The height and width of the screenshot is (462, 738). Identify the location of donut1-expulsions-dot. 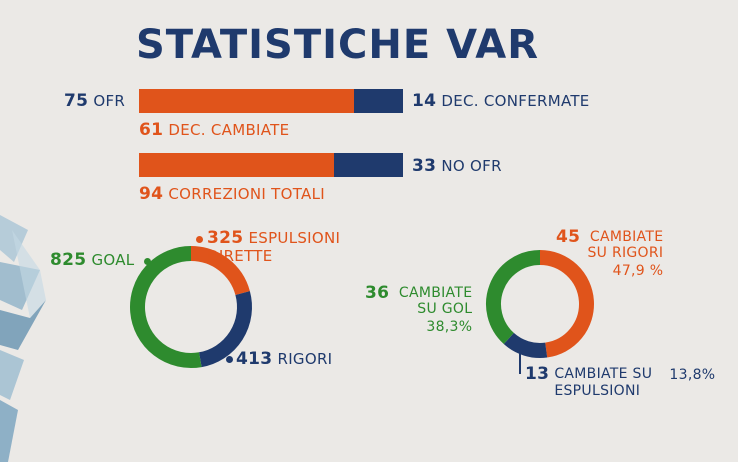
(199, 239).